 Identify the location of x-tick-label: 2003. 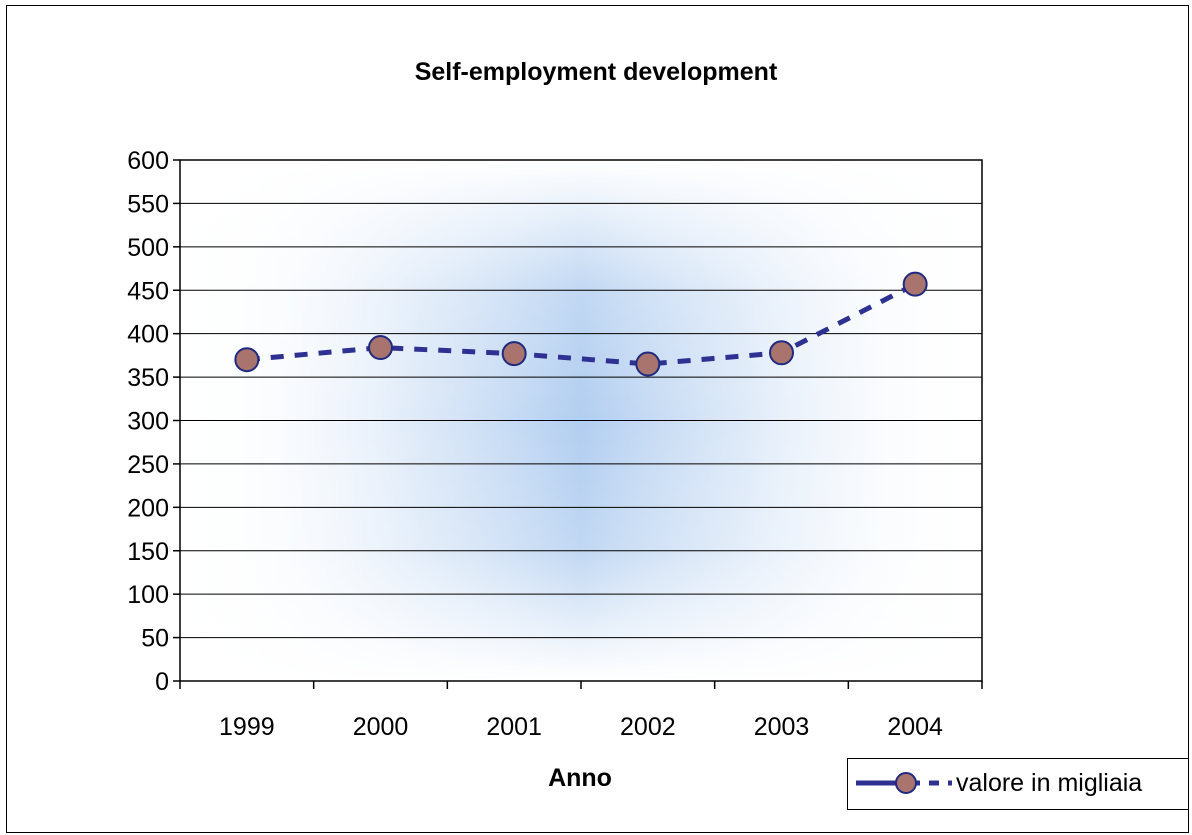
(782, 727).